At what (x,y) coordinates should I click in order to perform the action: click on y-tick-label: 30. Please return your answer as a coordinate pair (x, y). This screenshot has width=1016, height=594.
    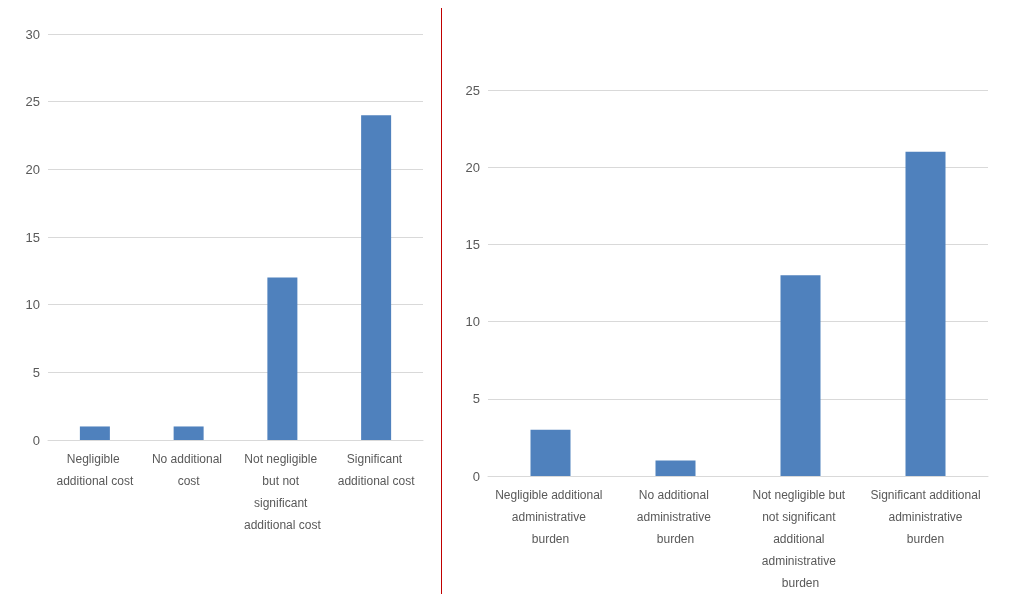
    Looking at the image, I should click on (32, 34).